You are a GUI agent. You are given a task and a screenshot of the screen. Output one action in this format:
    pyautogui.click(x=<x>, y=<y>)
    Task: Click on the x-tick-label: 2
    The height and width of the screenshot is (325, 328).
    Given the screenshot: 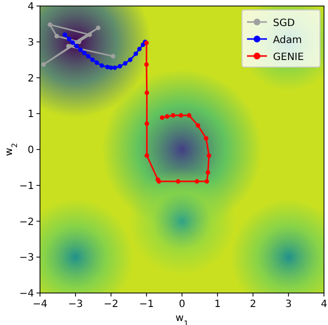 What is the action you would take?
    pyautogui.click(x=253, y=304)
    